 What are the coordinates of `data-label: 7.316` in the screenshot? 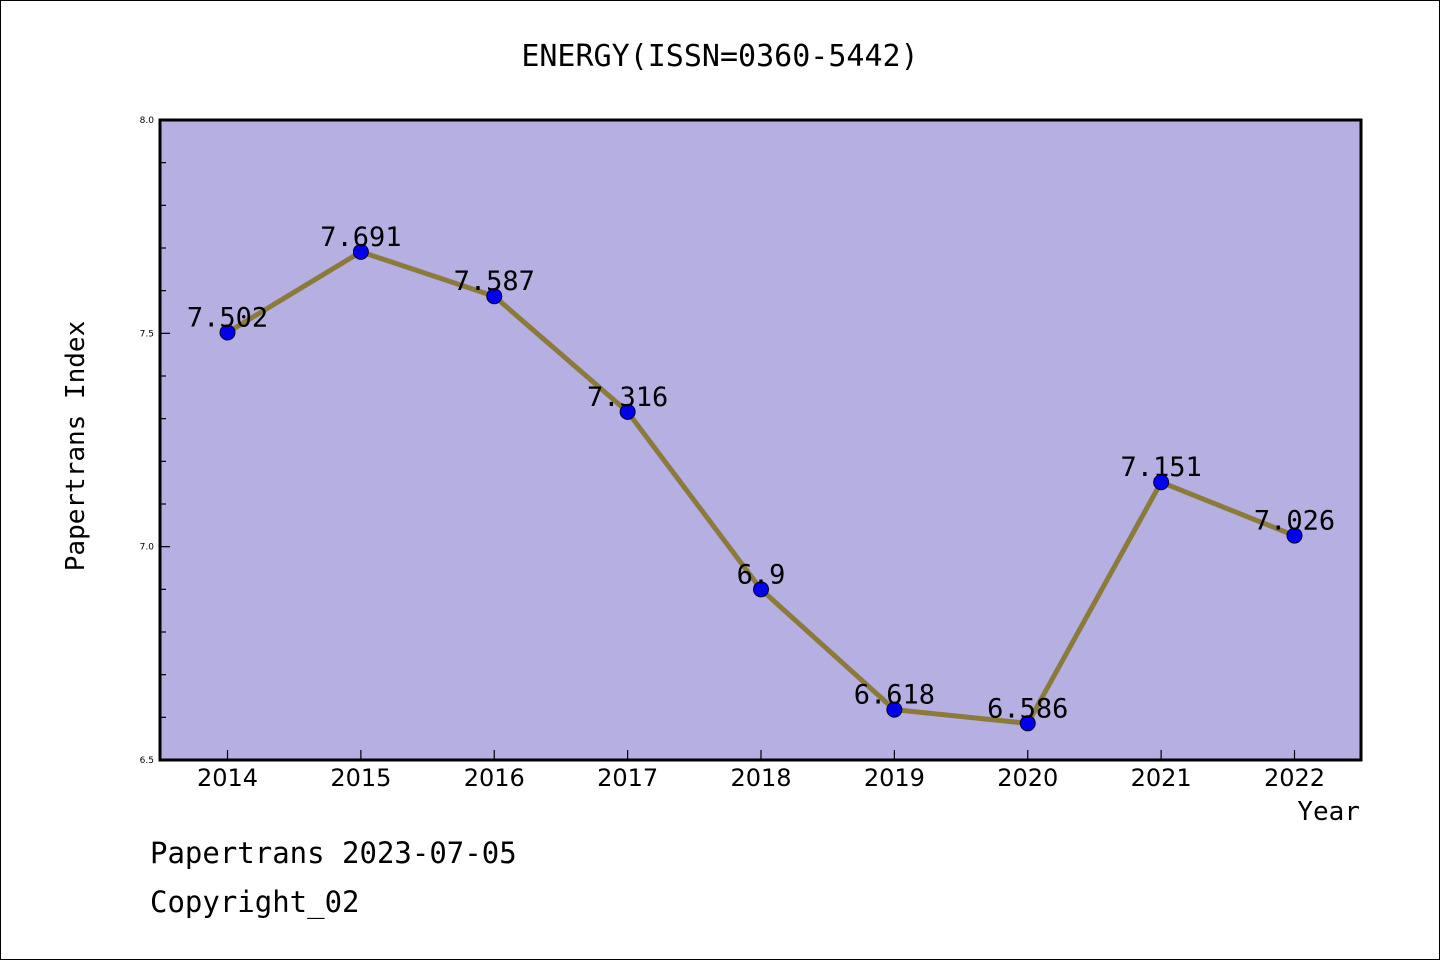 It's located at (627, 397).